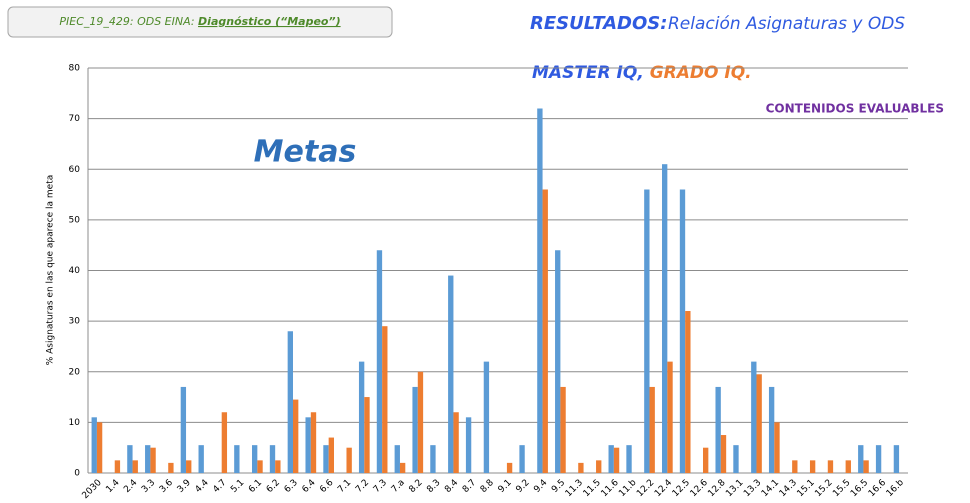  Describe the element at coordinates (433, 486) in the screenshot. I see `x-tick-label: 8.3` at that location.